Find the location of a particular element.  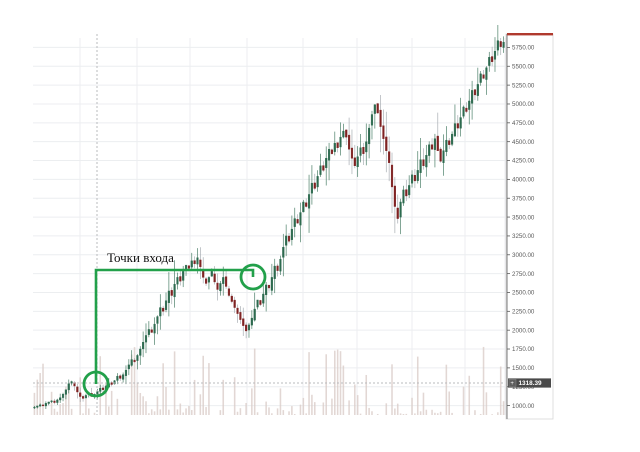

price-axis-tick-label: 1750.00 is located at coordinates (523, 349).